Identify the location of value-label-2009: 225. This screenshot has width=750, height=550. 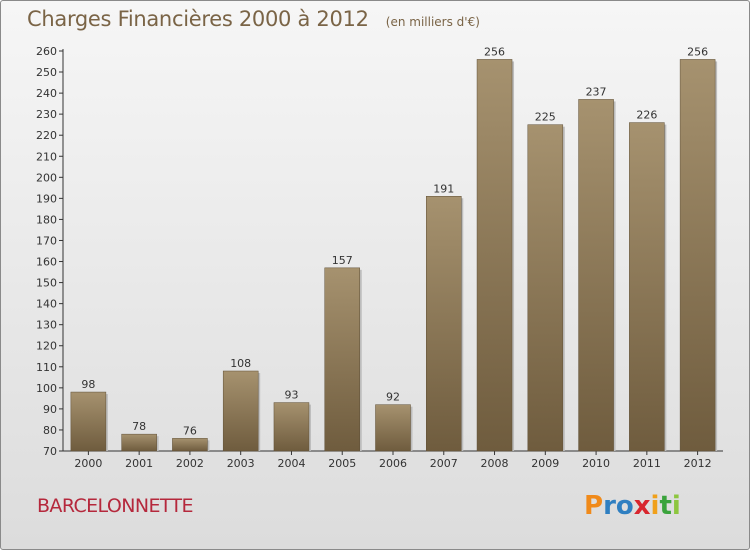
(545, 117).